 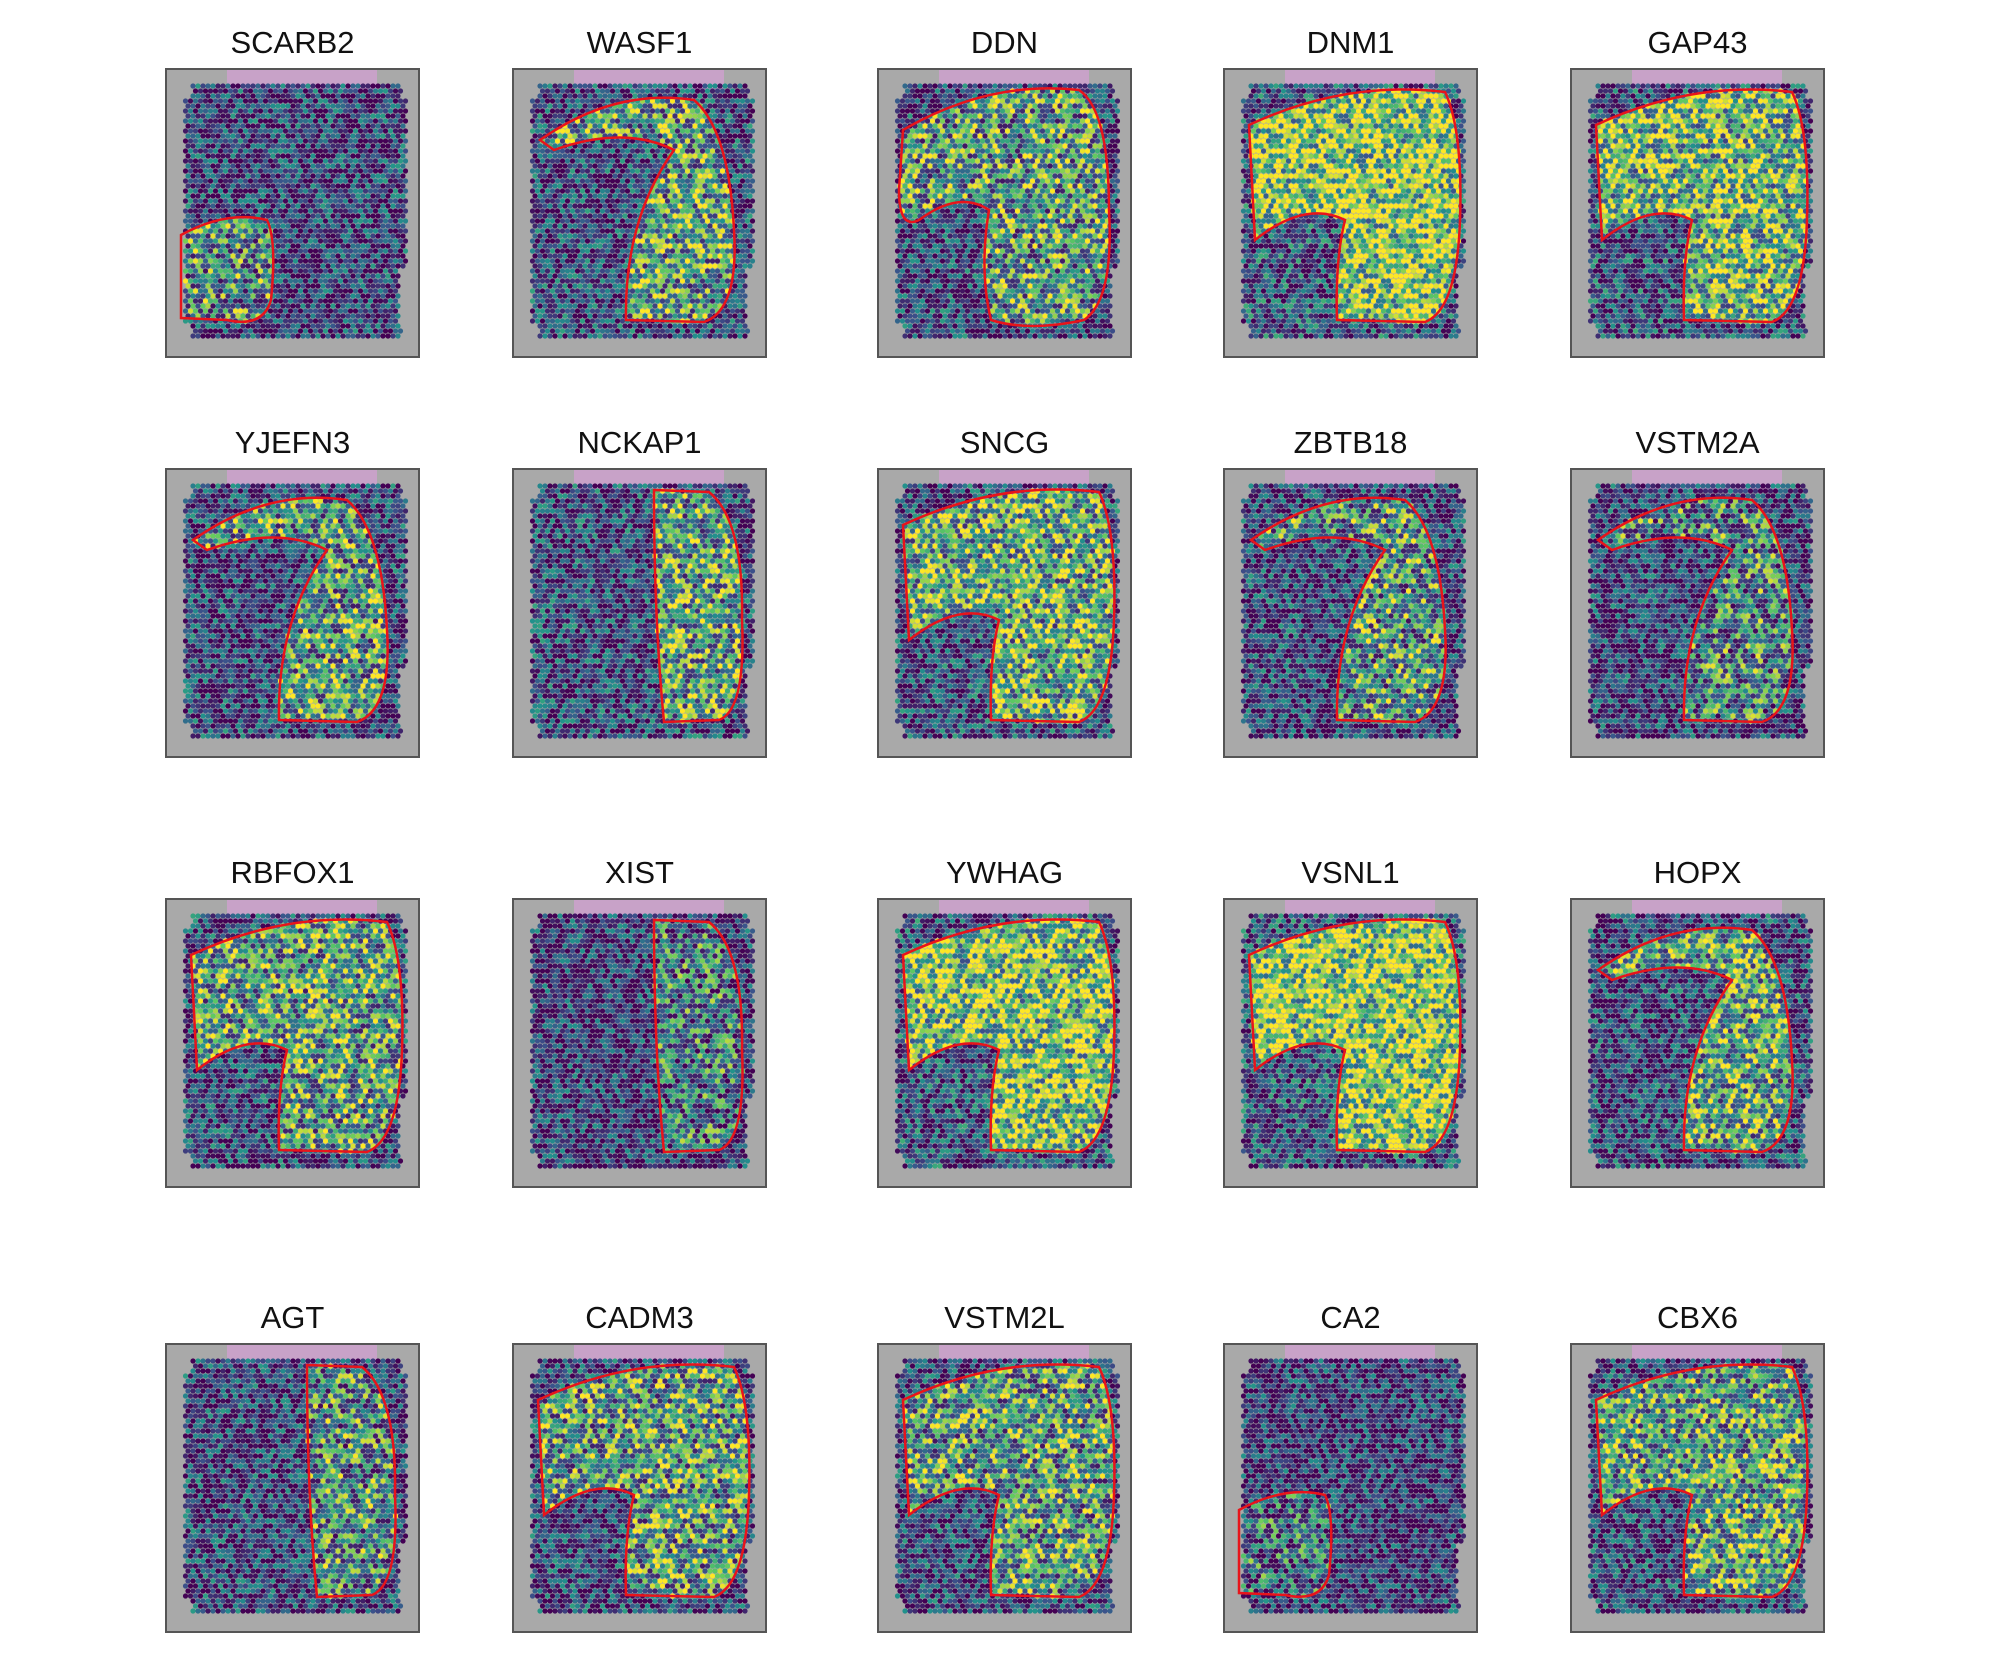 I want to click on gene-title: VSTM2A, so click(x=1697, y=443).